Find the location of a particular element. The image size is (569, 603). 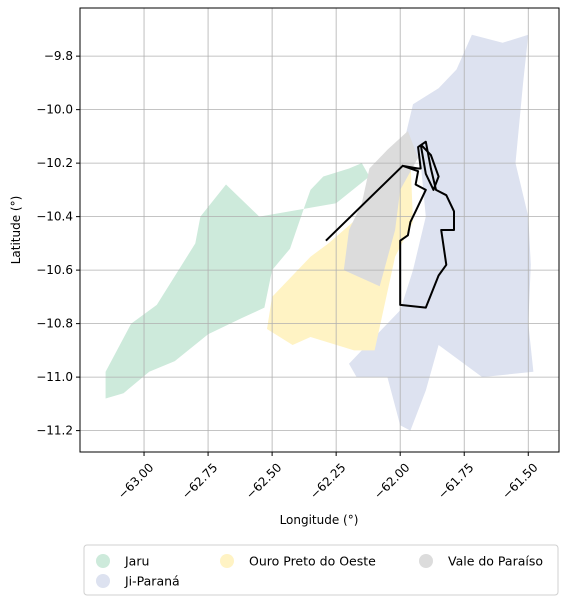

x-tick-label: −61.50 is located at coordinates (519, 480).